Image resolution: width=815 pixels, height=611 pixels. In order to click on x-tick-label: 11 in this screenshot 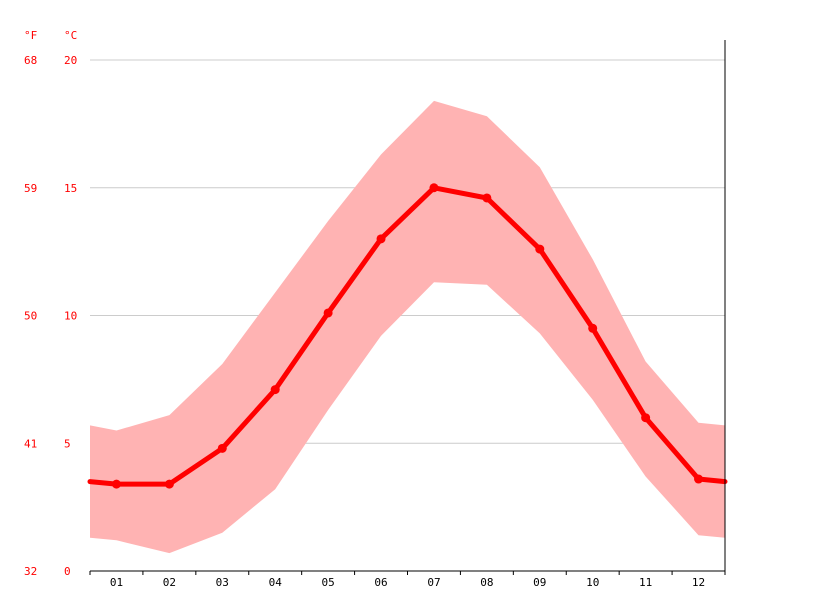, I will do `click(645, 582)`.